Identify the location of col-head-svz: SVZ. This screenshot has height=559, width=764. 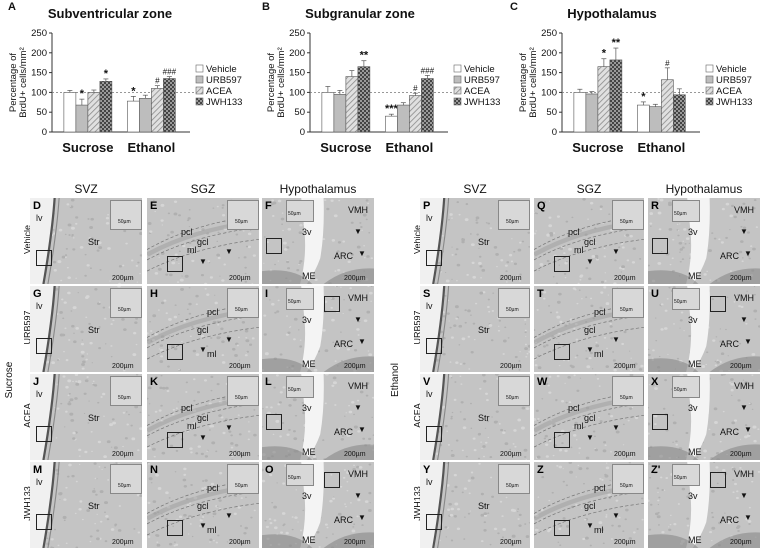
(475, 189).